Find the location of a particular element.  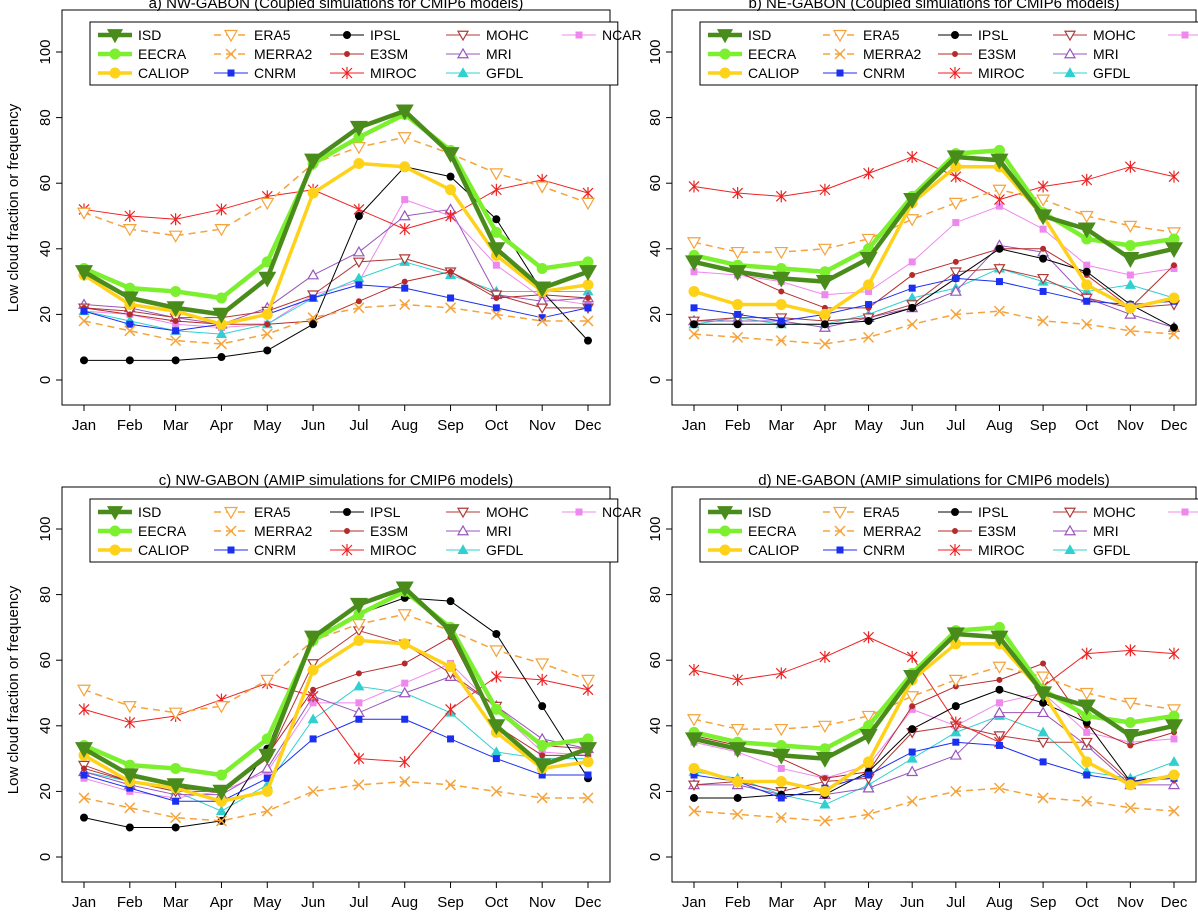

y-tick-label: 20 is located at coordinates (45, 314).